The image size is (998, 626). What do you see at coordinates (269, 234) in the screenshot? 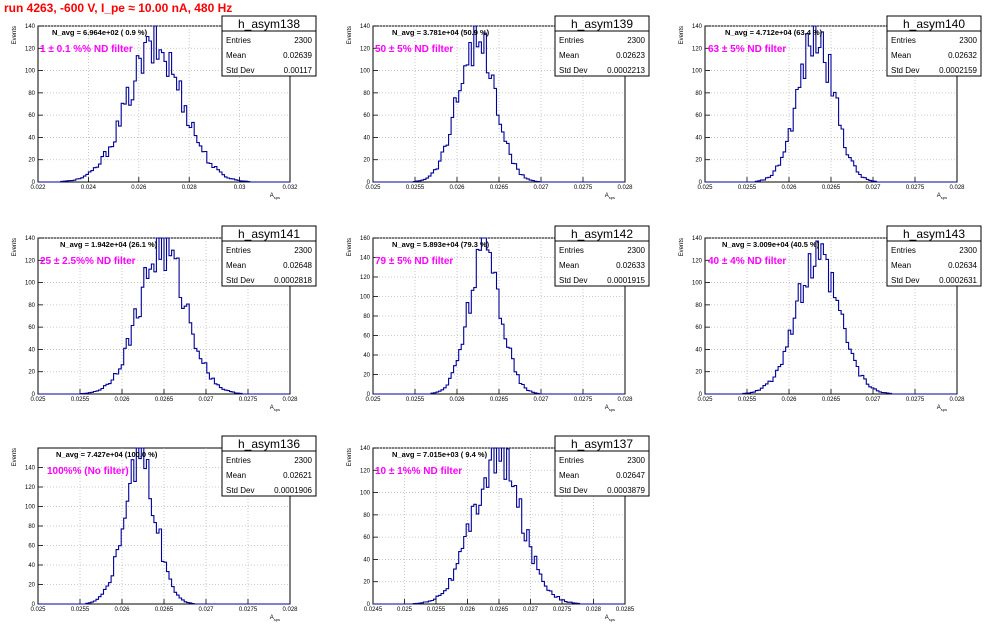
I see `histogram-name: h_asym141` at bounding box center [269, 234].